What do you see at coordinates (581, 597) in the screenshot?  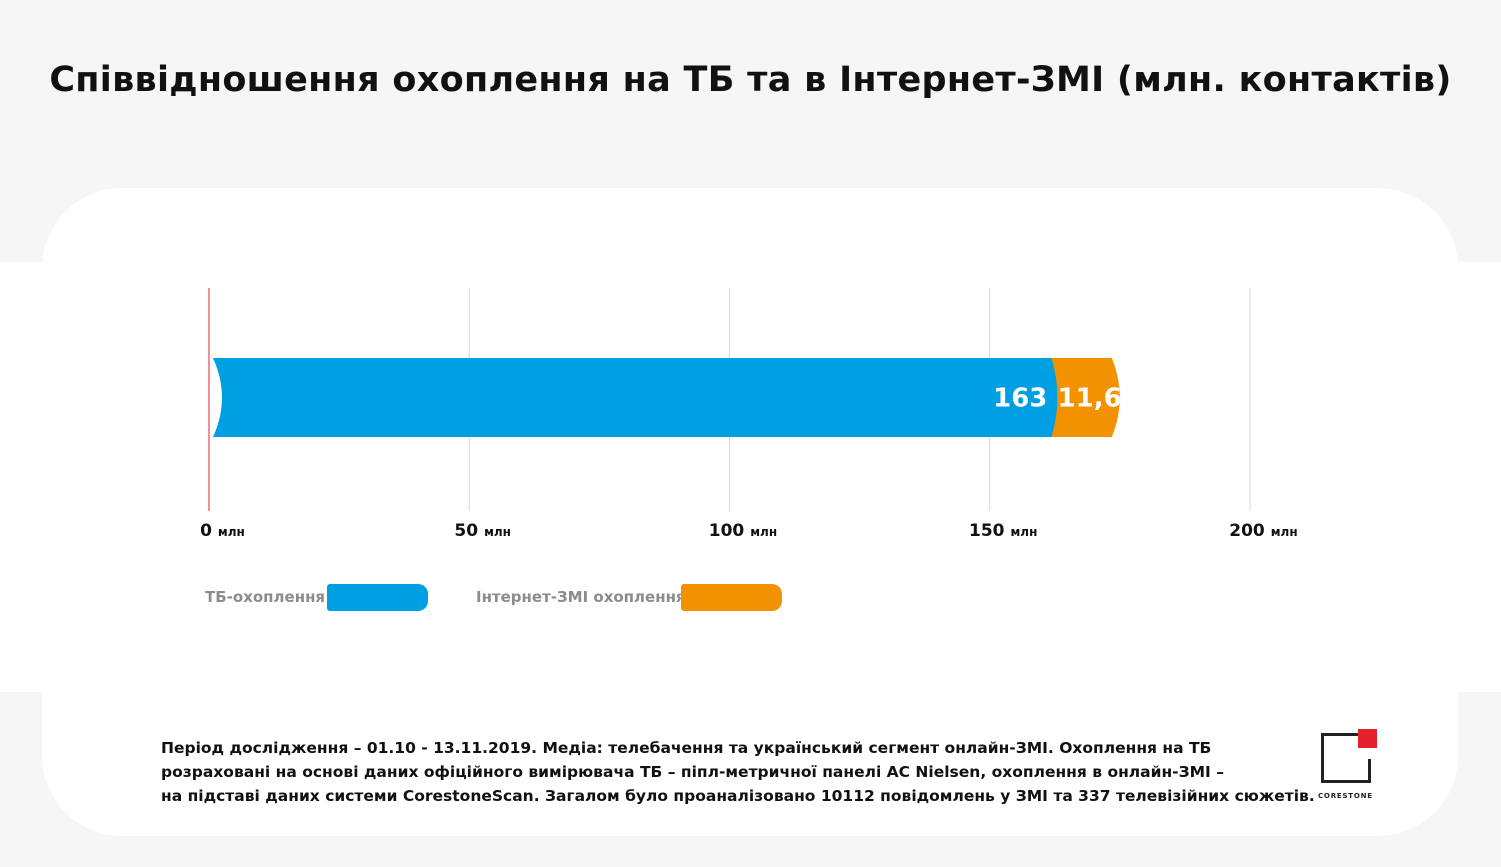 I see `legend-label-online: Інтернет-ЗМІ охоплення` at bounding box center [581, 597].